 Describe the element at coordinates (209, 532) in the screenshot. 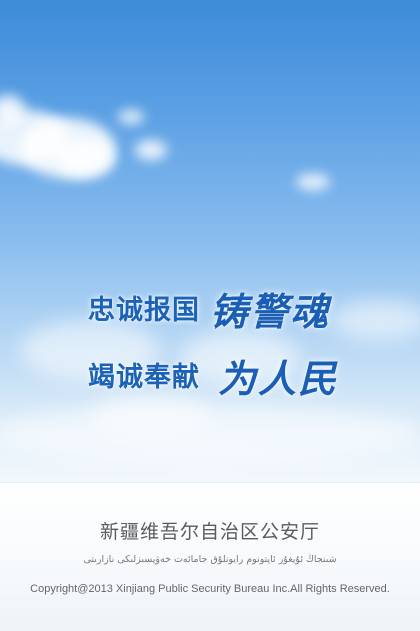

I see `organization-name-chinese: 新疆维吾尔自治区公安厅` at that location.